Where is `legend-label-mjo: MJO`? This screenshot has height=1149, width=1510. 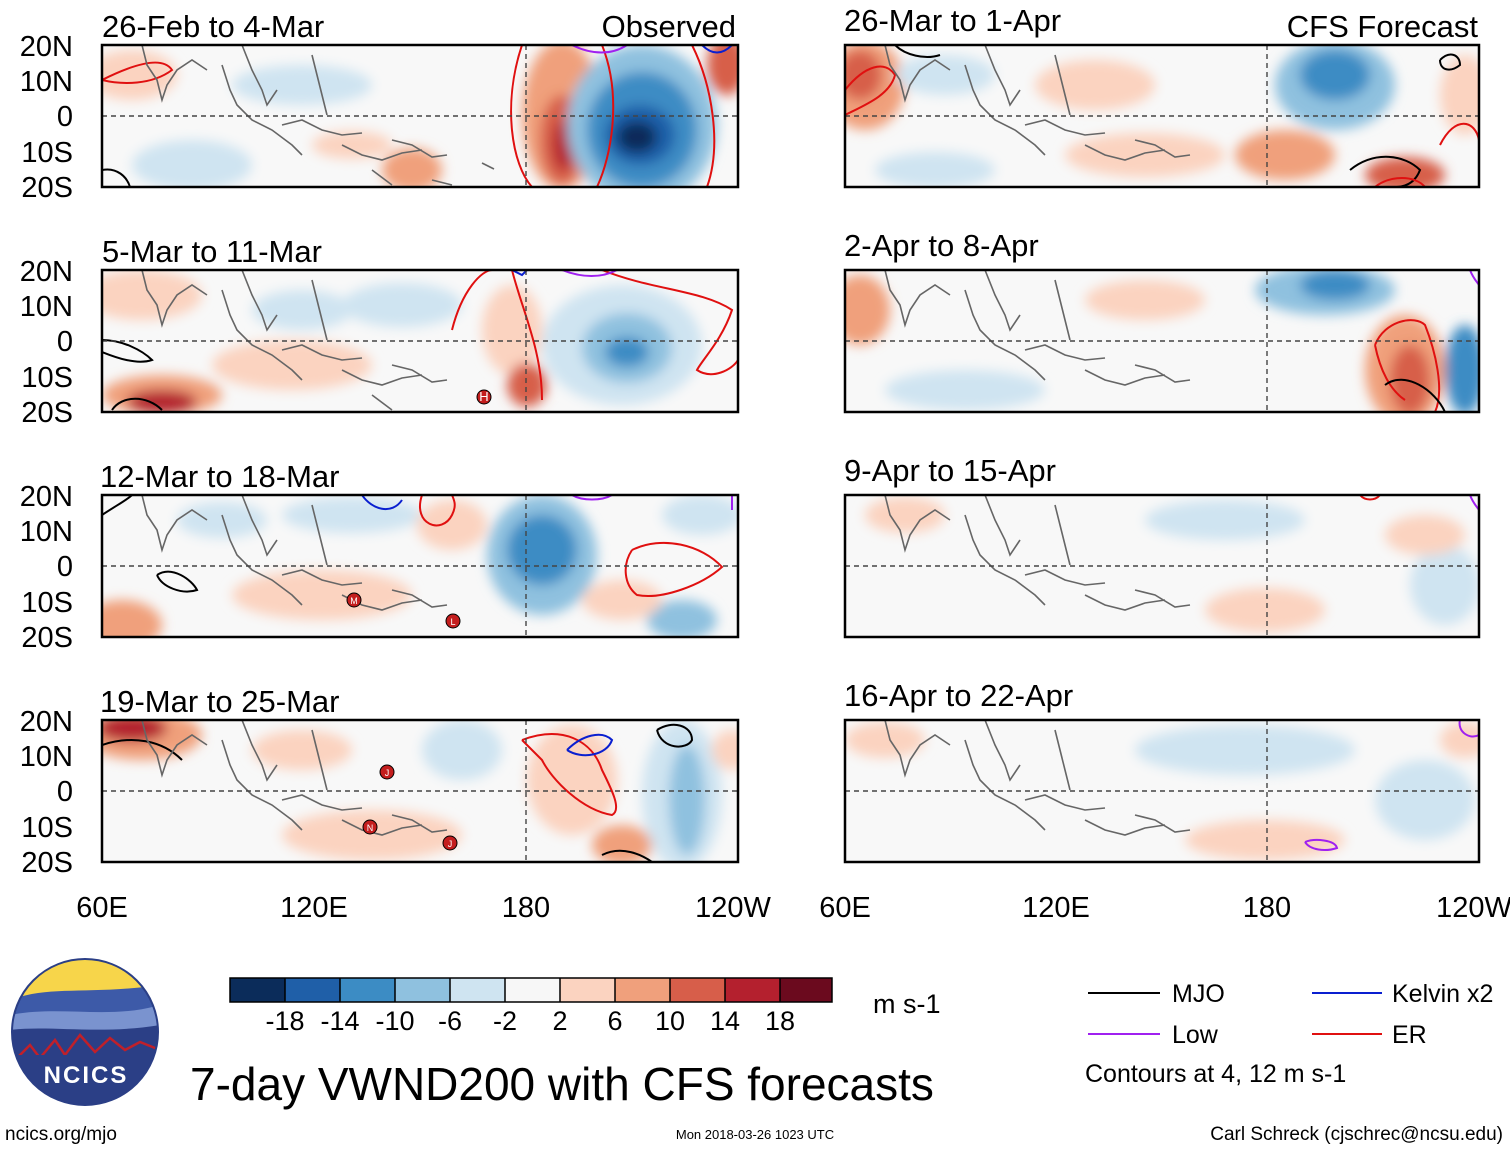
legend-label-mjo: MJO is located at coordinates (1198, 994).